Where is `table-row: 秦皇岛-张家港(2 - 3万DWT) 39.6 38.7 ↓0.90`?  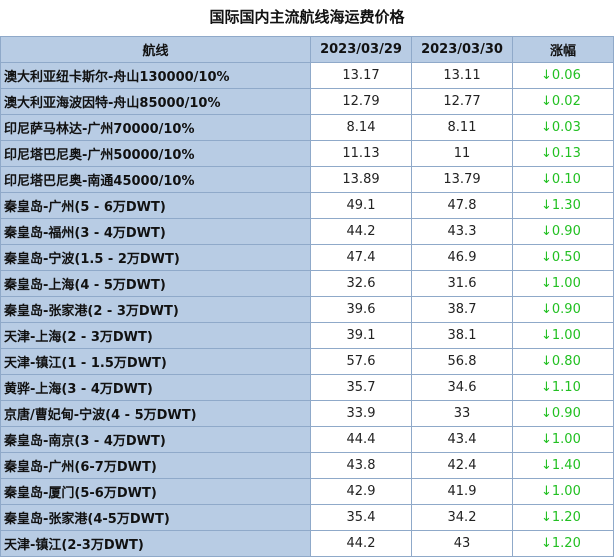
table-row: 秦皇岛-张家港(2 - 3万DWT) 39.6 38.7 ↓0.90 is located at coordinates (307, 309).